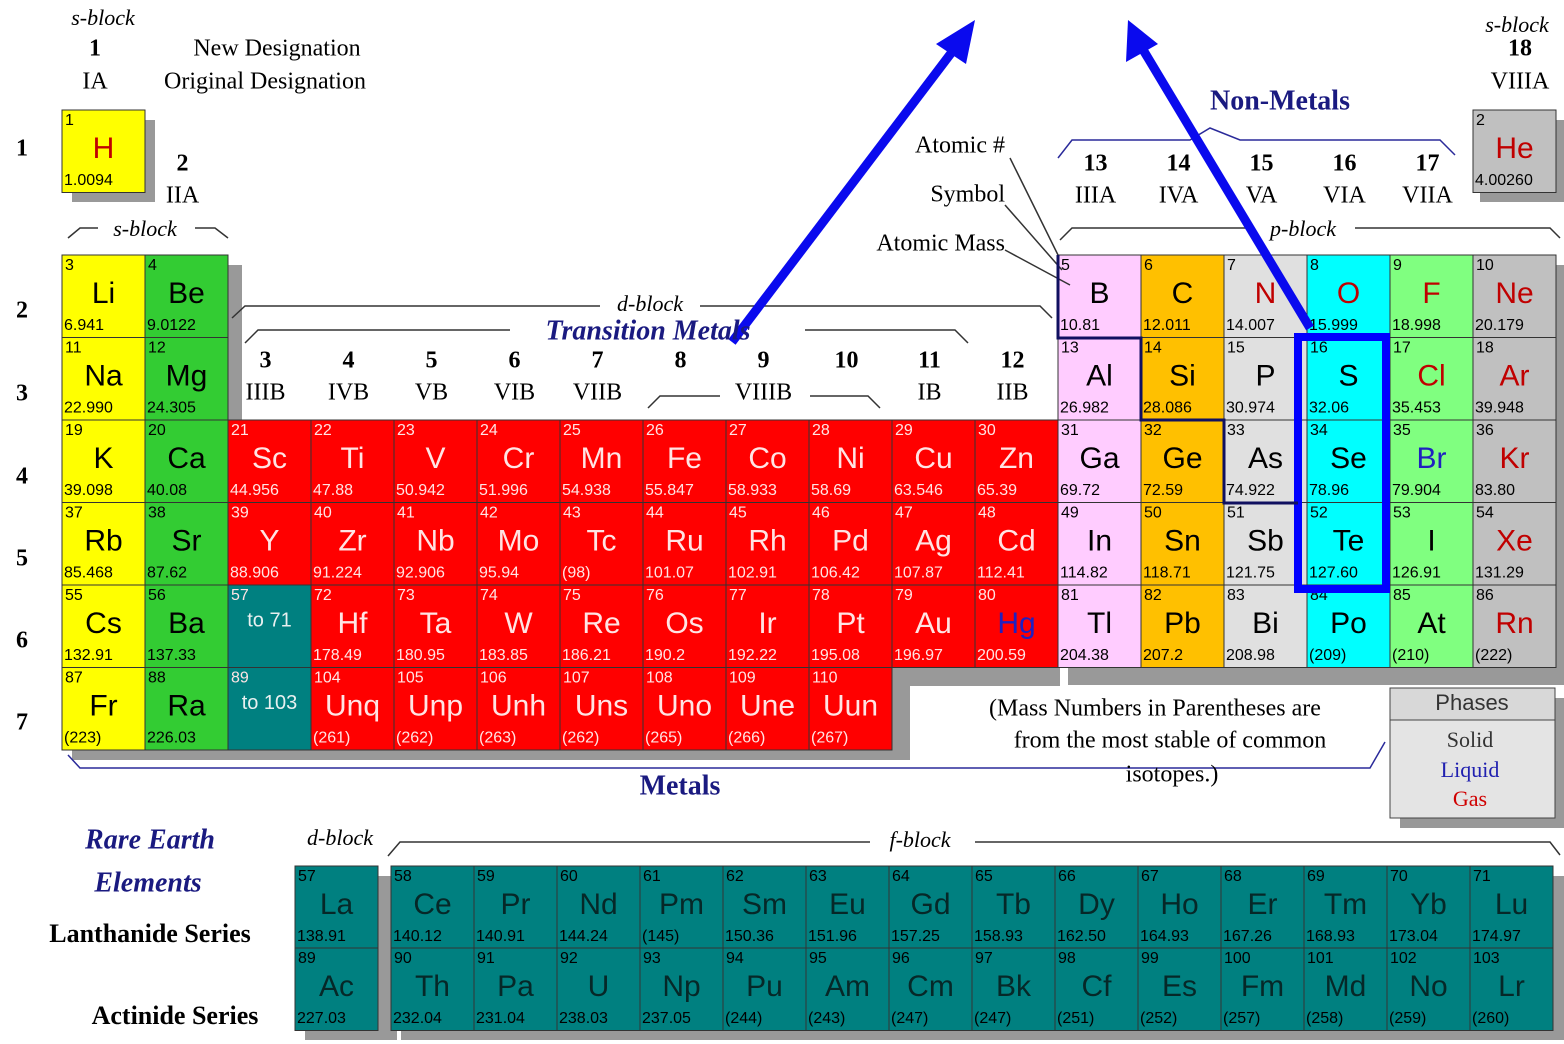 This screenshot has width=1564, height=1044. I want to click on atomic-mass: 195.08, so click(835, 655).